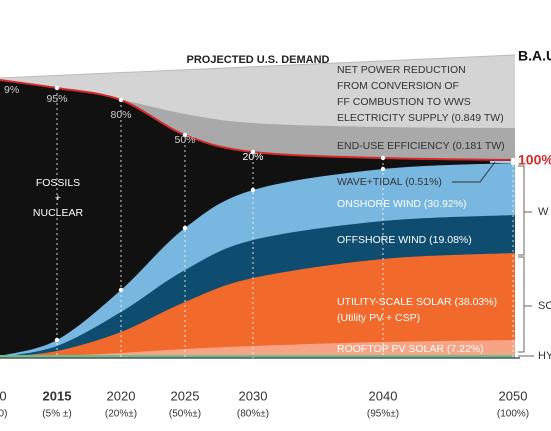 This screenshot has width=551, height=431. What do you see at coordinates (252, 157) in the screenshot?
I see `curve-label: 20%` at bounding box center [252, 157].